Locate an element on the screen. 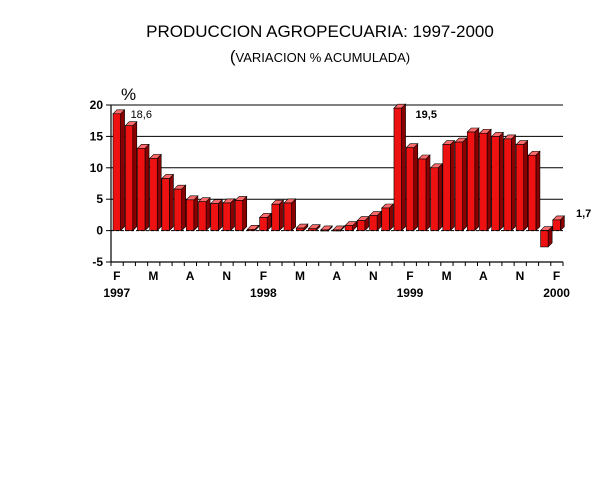 The height and width of the screenshot is (482, 615). chart-subtitle: (VARIACION % ACUMULADA) is located at coordinates (307, 57).